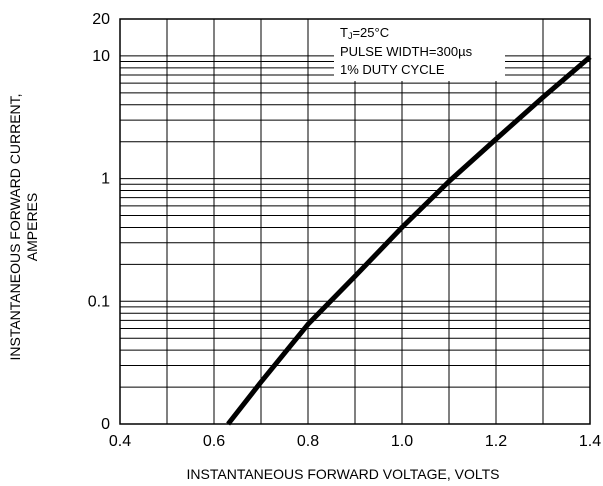  What do you see at coordinates (101, 19) in the screenshot?
I see `y-tick-label: 20` at bounding box center [101, 19].